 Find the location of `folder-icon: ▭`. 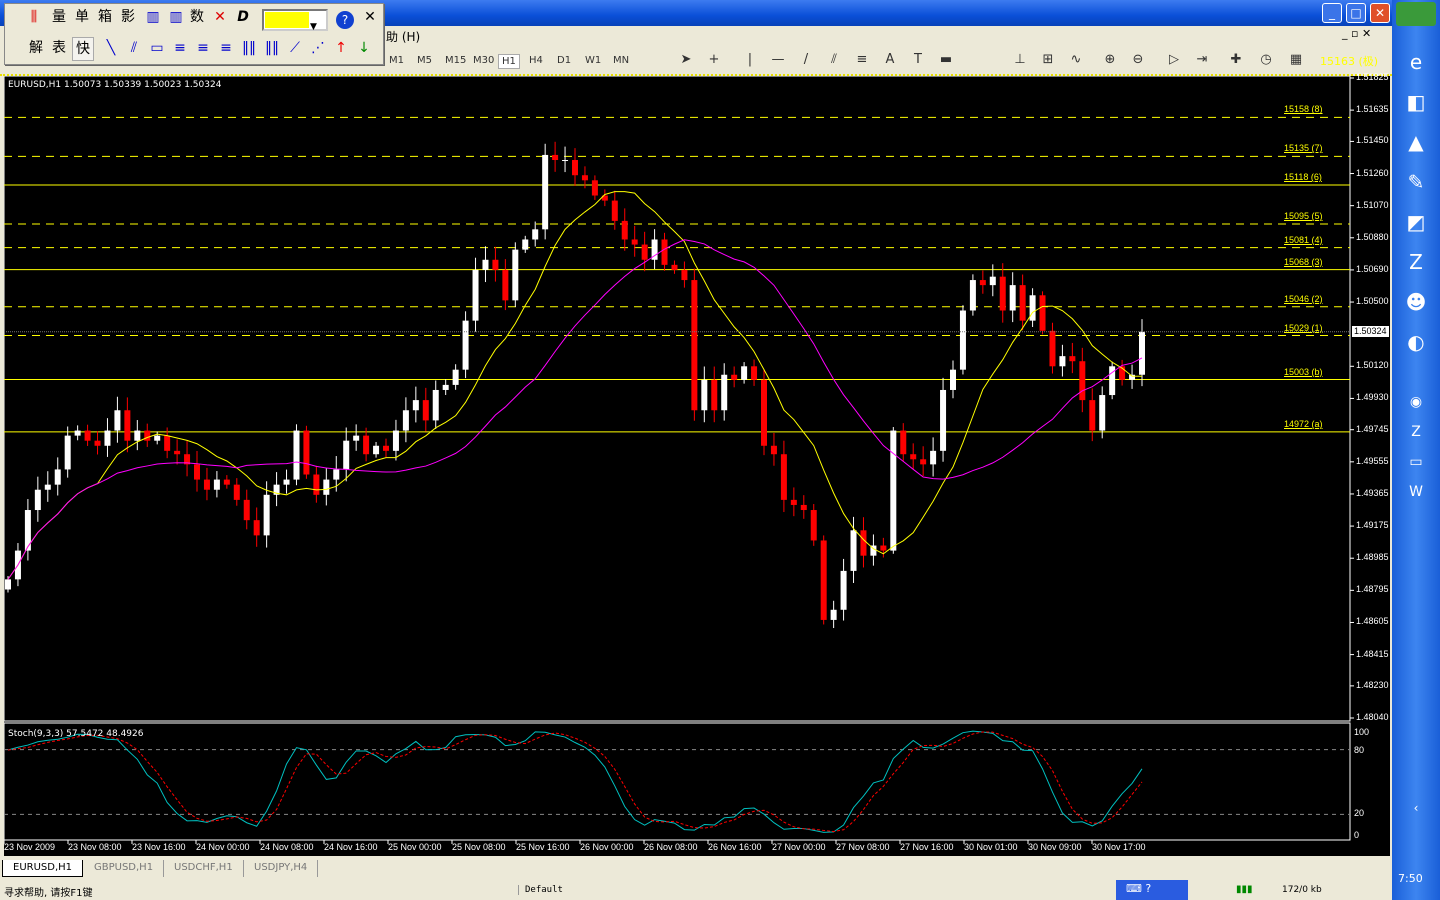

folder-icon: ▭ is located at coordinates (1416, 462).